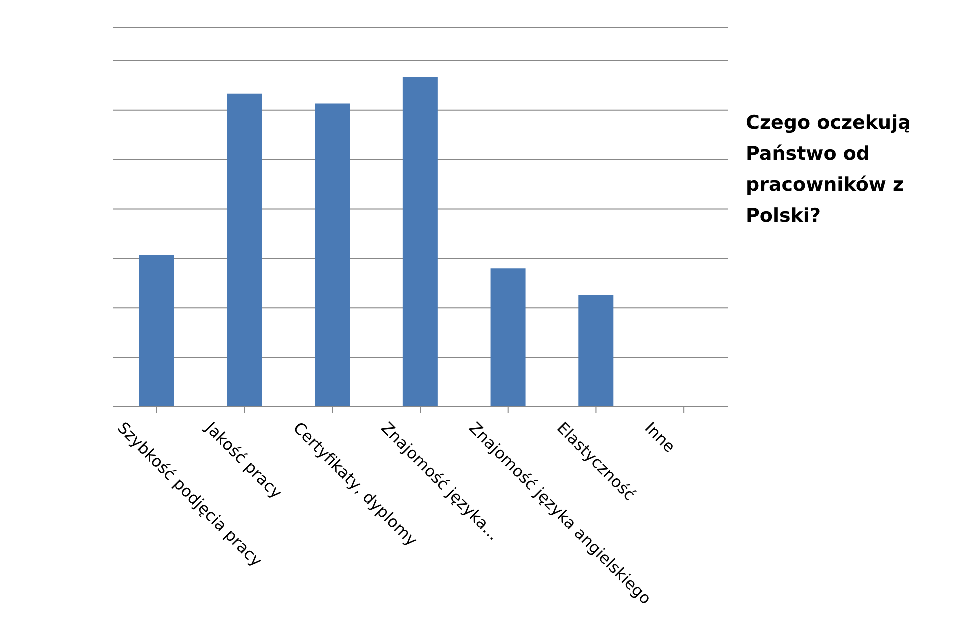 This screenshot has width=953, height=637. What do you see at coordinates (829, 170) in the screenshot?
I see `text: Czego oczekują Państwo od pracowników z Polski?` at bounding box center [829, 170].